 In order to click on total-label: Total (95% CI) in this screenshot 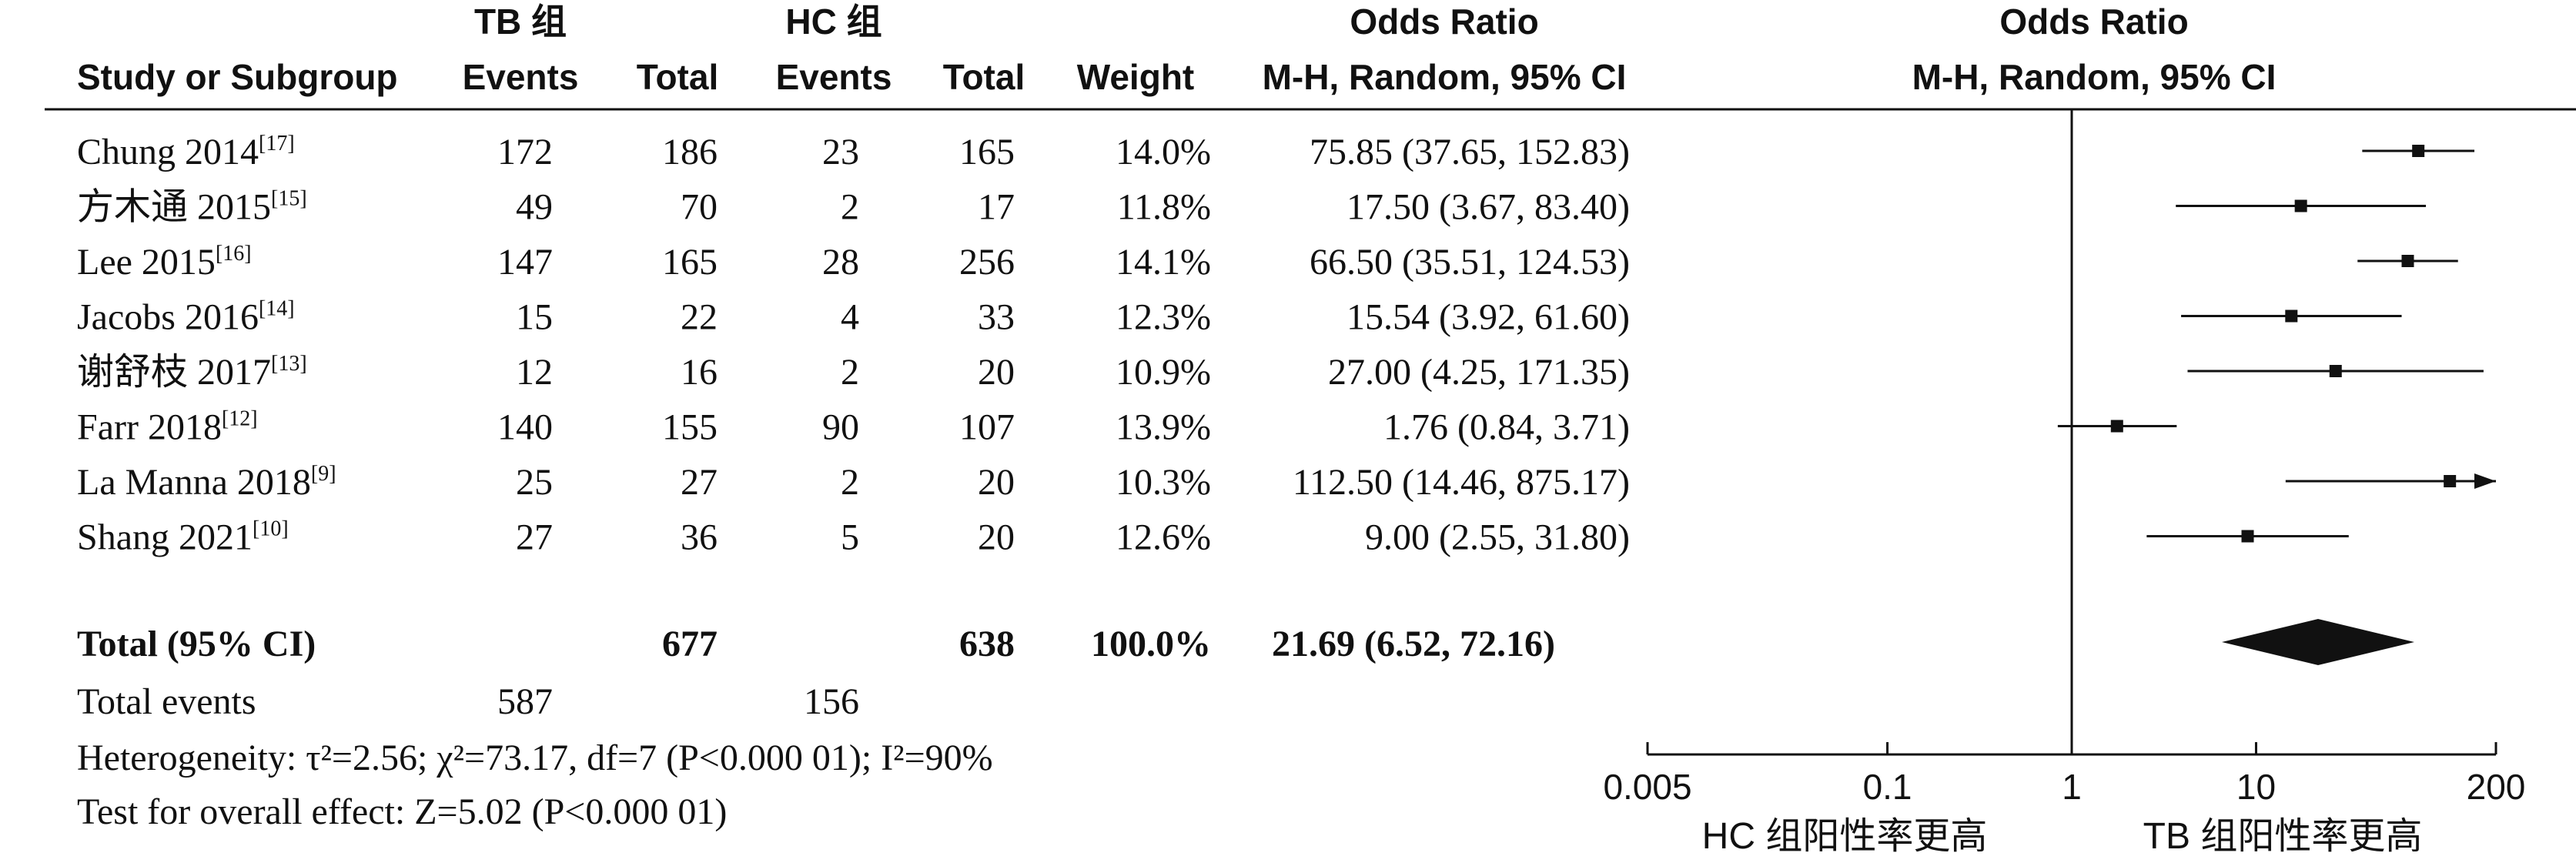, I will do `click(197, 644)`.